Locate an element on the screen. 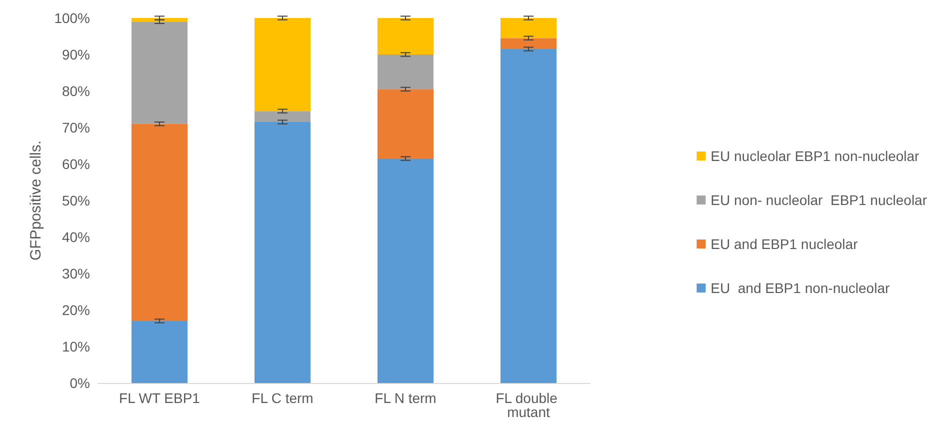 This screenshot has height=444, width=942. legend-label: EU and EBP1 nucleolar is located at coordinates (784, 244).